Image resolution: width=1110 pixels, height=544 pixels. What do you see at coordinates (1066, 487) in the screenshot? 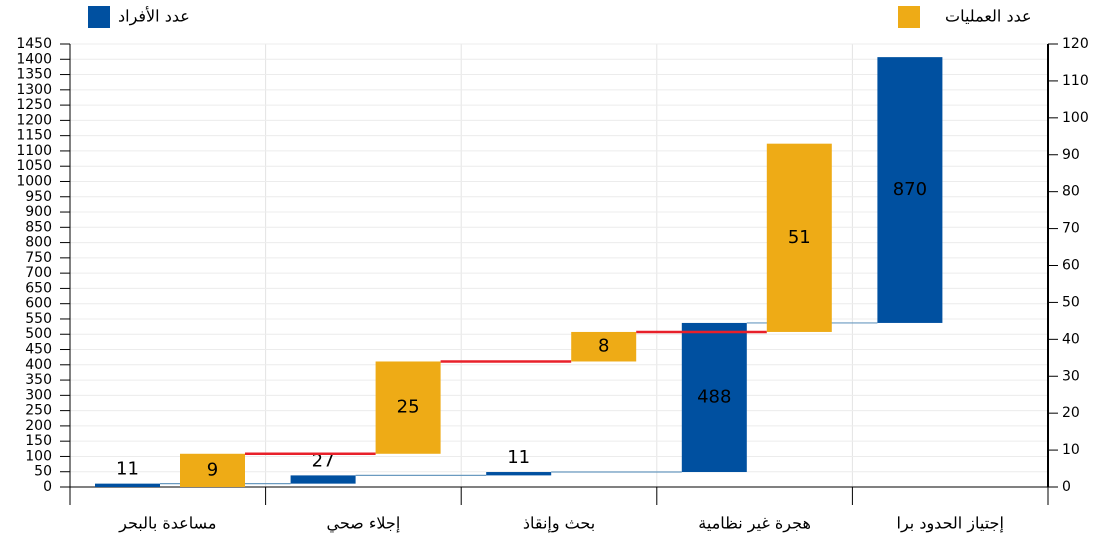
I see `y2-tick-label: 0` at bounding box center [1066, 487].